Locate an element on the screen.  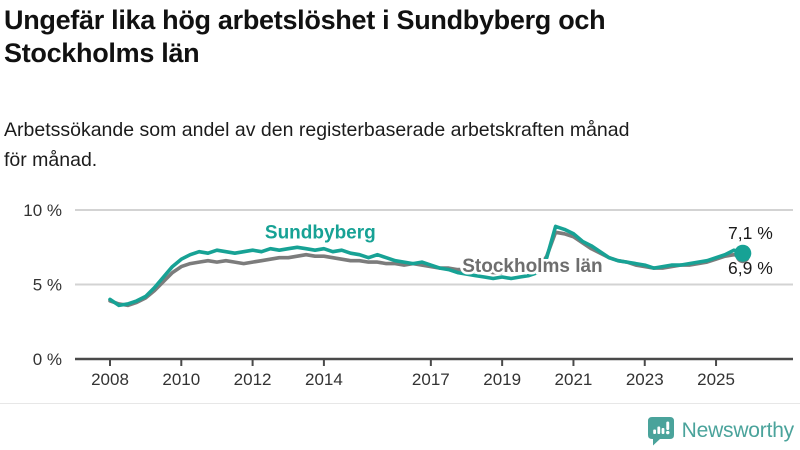
x-tick-label: 2021 is located at coordinates (574, 379).